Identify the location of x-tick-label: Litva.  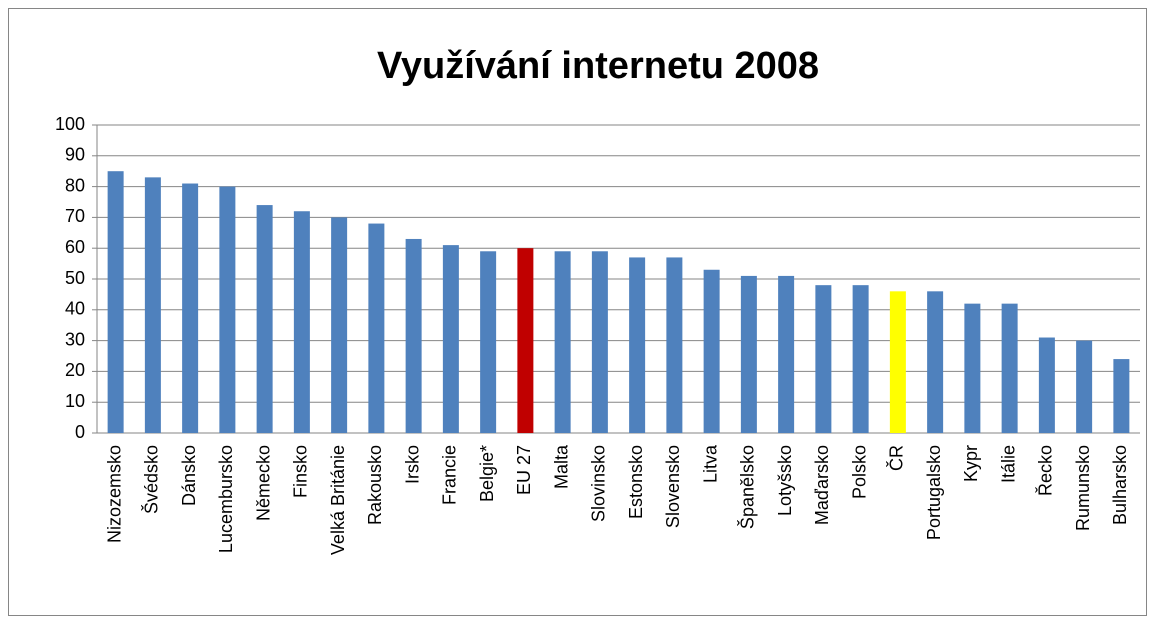
(710, 463).